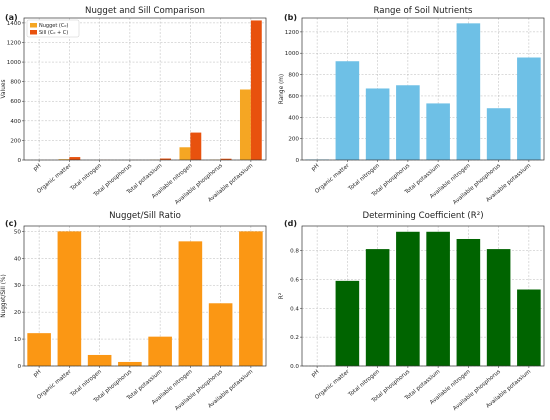 This screenshot has height=420, width=550. What do you see at coordinates (18, 340) in the screenshot?
I see `y-tick-label: 10` at bounding box center [18, 340].